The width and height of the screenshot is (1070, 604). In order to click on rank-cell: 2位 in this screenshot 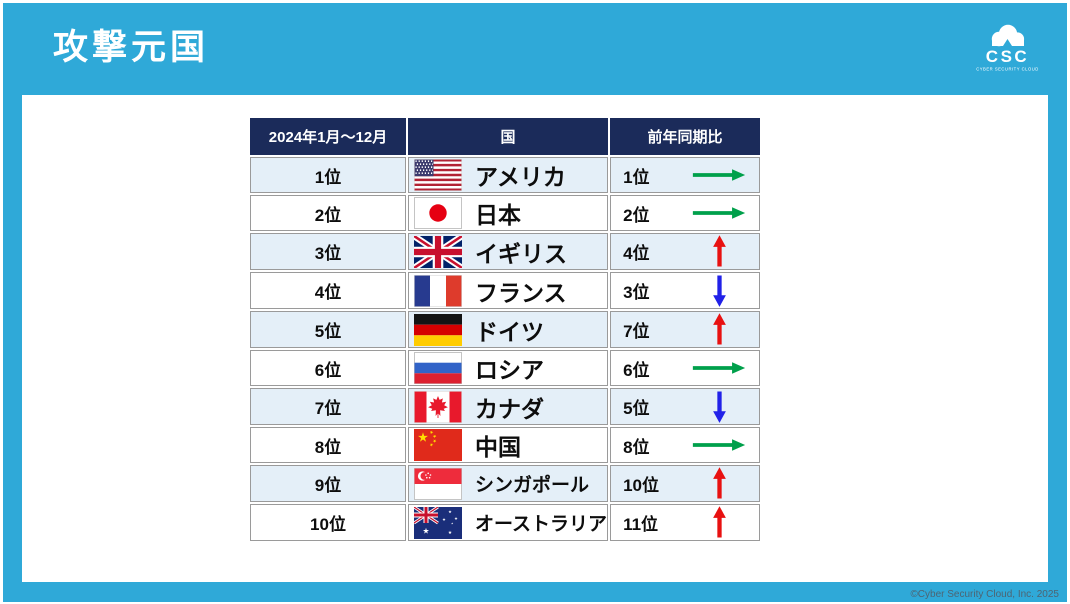, I will do `click(328, 213)`.